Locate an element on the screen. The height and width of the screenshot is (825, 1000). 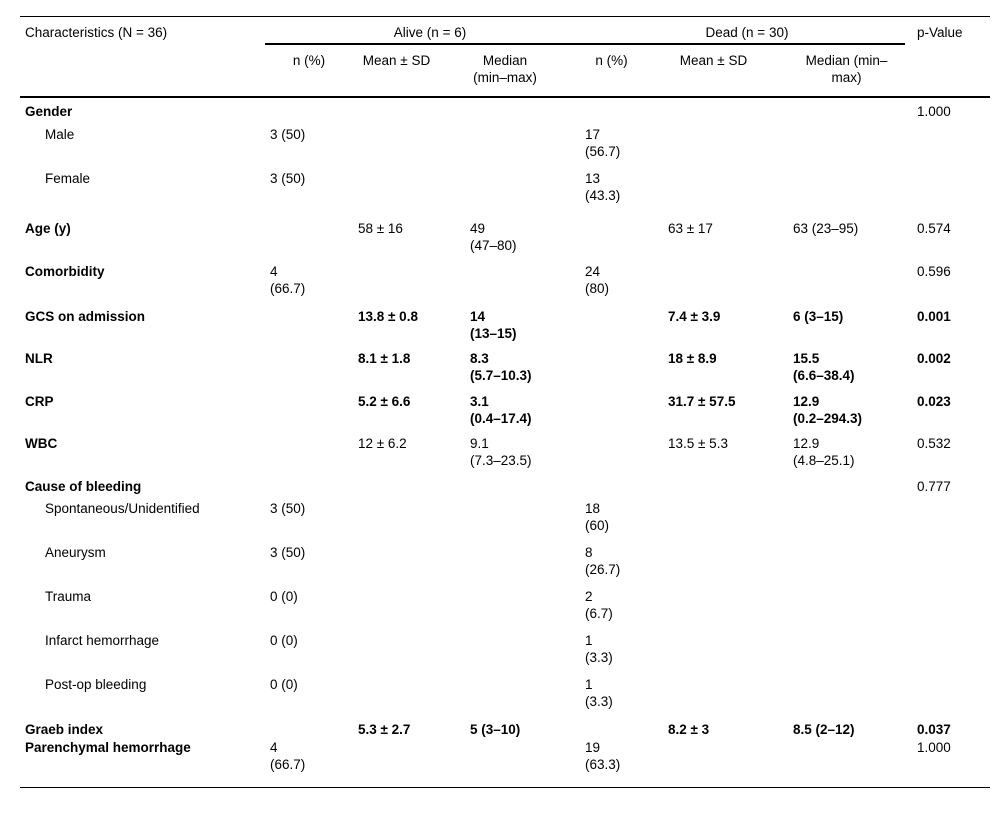
cell-dead_mean: 18 ± 8.9 is located at coordinates (692, 358).